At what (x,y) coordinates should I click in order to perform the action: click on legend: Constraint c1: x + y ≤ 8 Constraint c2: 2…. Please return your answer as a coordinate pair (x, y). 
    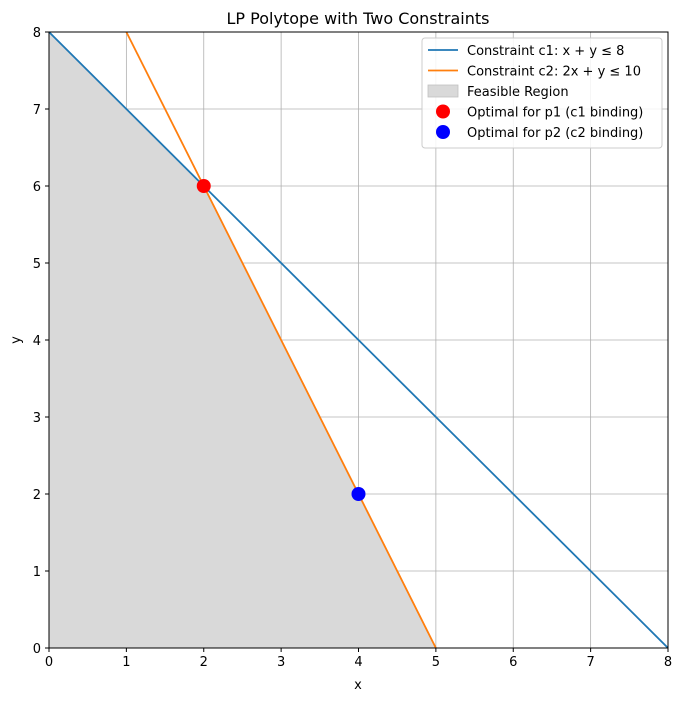
    Looking at the image, I should click on (542, 93).